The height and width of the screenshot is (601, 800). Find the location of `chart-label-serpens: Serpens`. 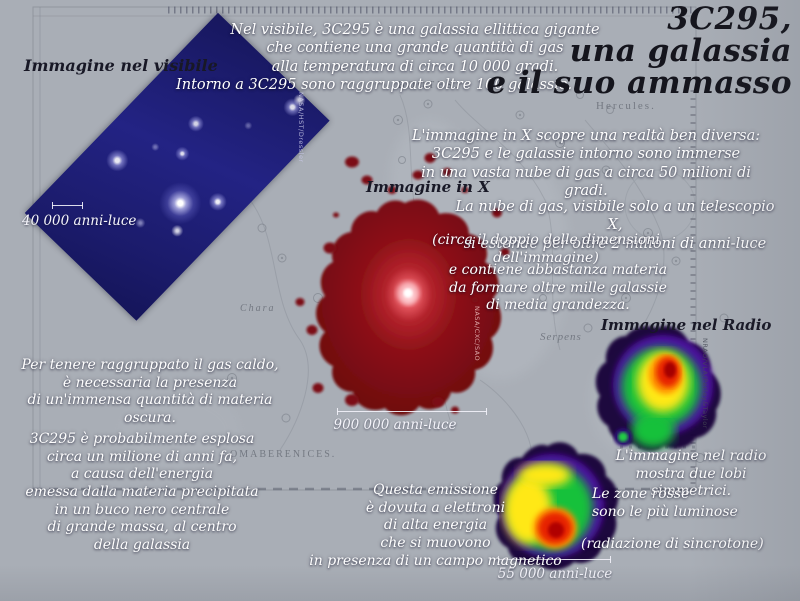

chart-label-serpens: Serpens is located at coordinates (561, 337).